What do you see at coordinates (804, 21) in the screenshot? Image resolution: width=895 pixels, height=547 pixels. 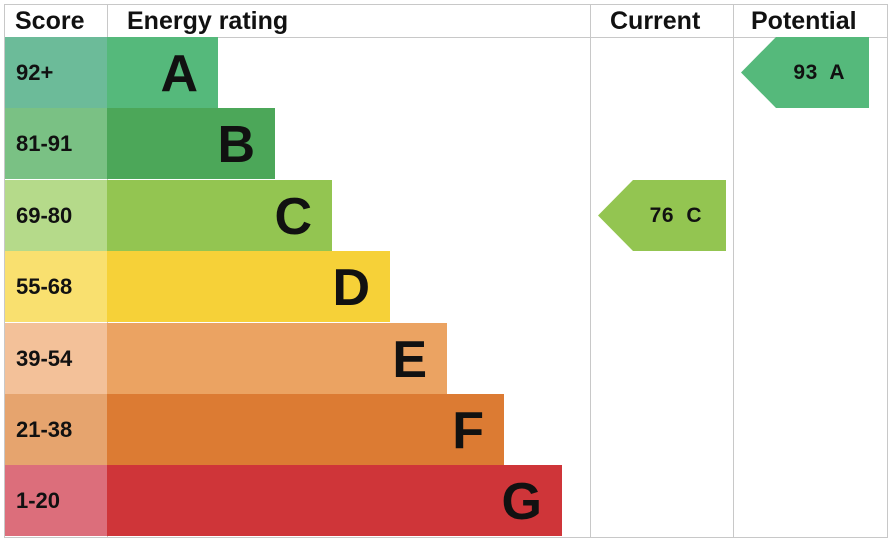 I see `header-potential: Potential` at bounding box center [804, 21].